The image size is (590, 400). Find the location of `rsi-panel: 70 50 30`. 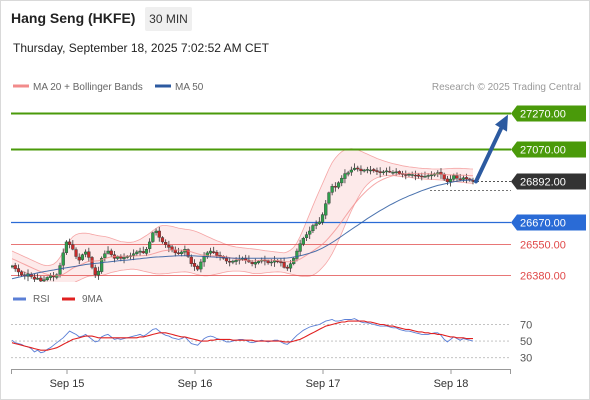

rsi-panel: 70 50 30 is located at coordinates (271, 341).